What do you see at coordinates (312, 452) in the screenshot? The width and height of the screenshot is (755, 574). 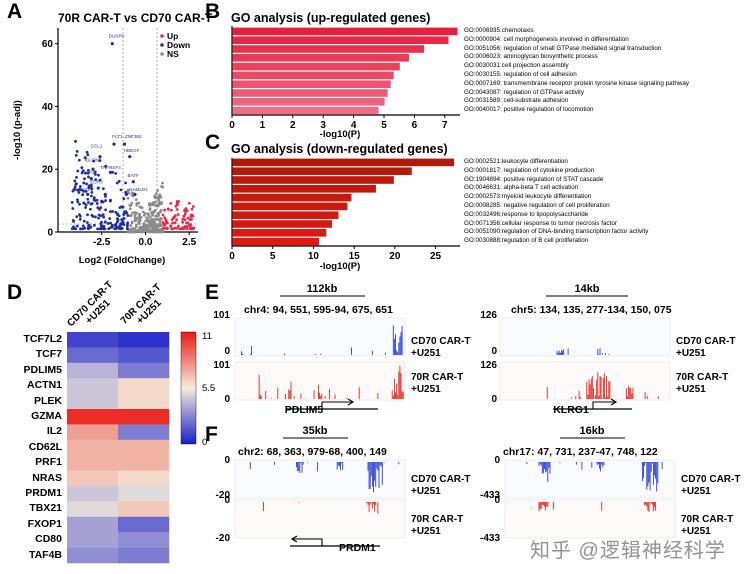 I see `f-left-coords: chr2: 68, 363, 979-68, 400, 149` at bounding box center [312, 452].